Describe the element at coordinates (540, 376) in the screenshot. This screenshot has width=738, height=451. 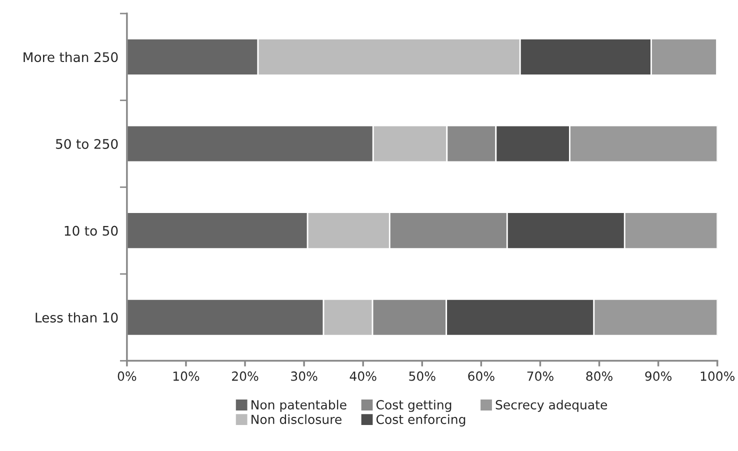
I see `x-tick-label: 70%` at that location.